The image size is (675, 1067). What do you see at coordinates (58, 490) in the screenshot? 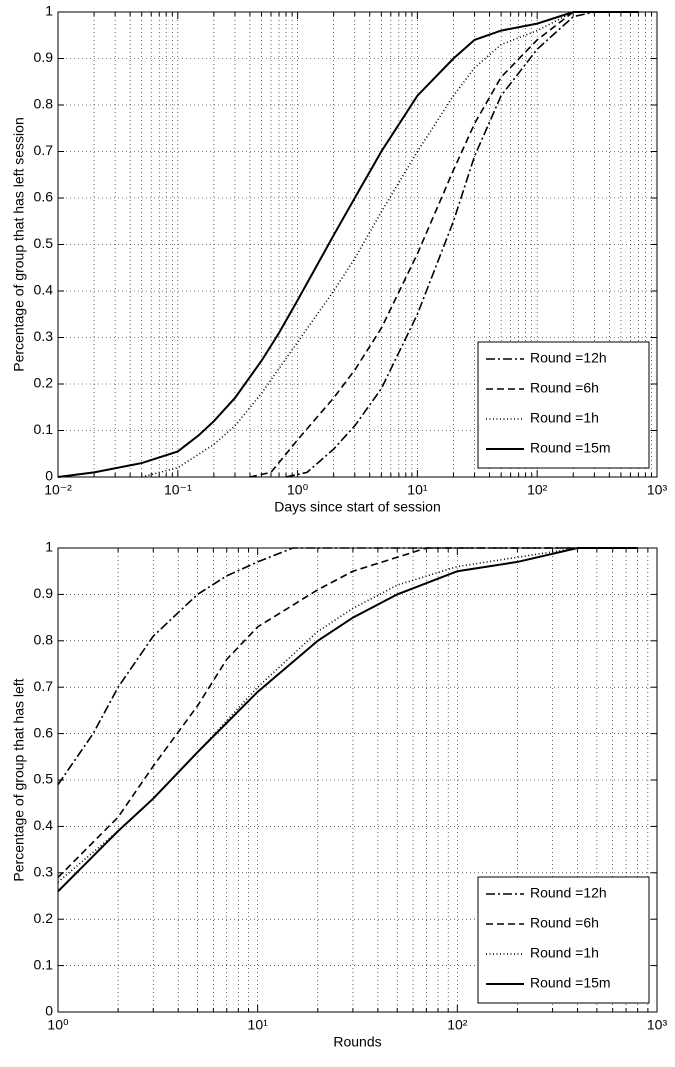
I see `x-tick-label: 10⁻²` at bounding box center [58, 490].